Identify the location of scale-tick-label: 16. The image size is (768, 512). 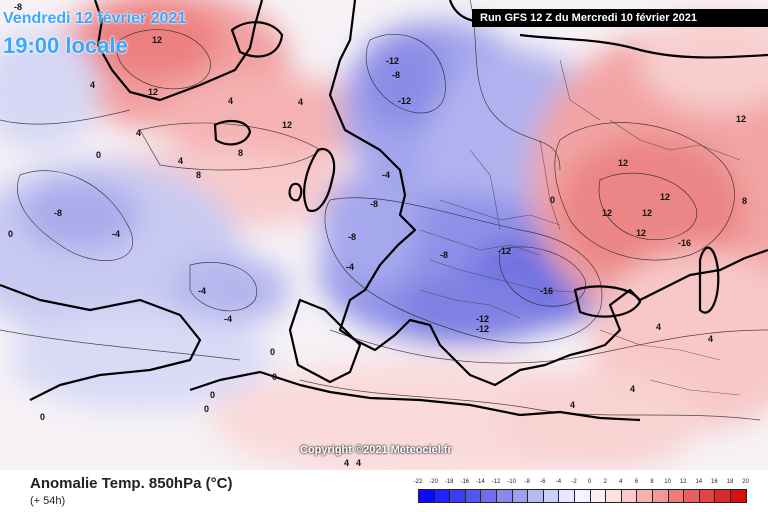
(714, 482).